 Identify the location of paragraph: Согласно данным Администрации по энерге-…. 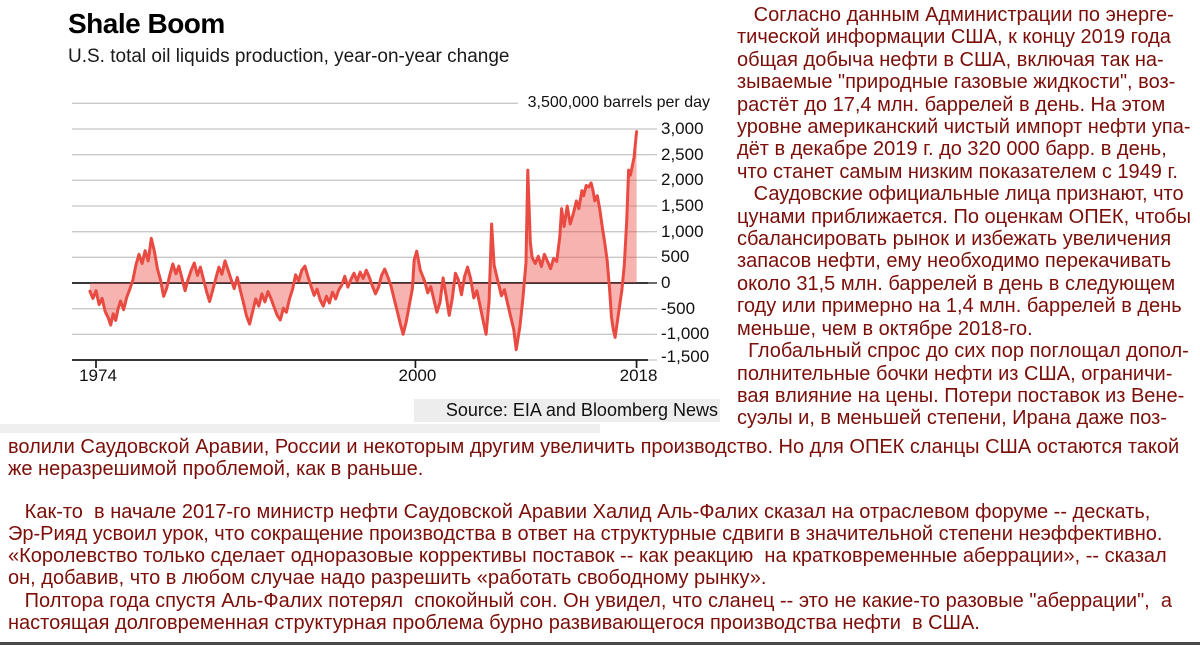
(968, 93).